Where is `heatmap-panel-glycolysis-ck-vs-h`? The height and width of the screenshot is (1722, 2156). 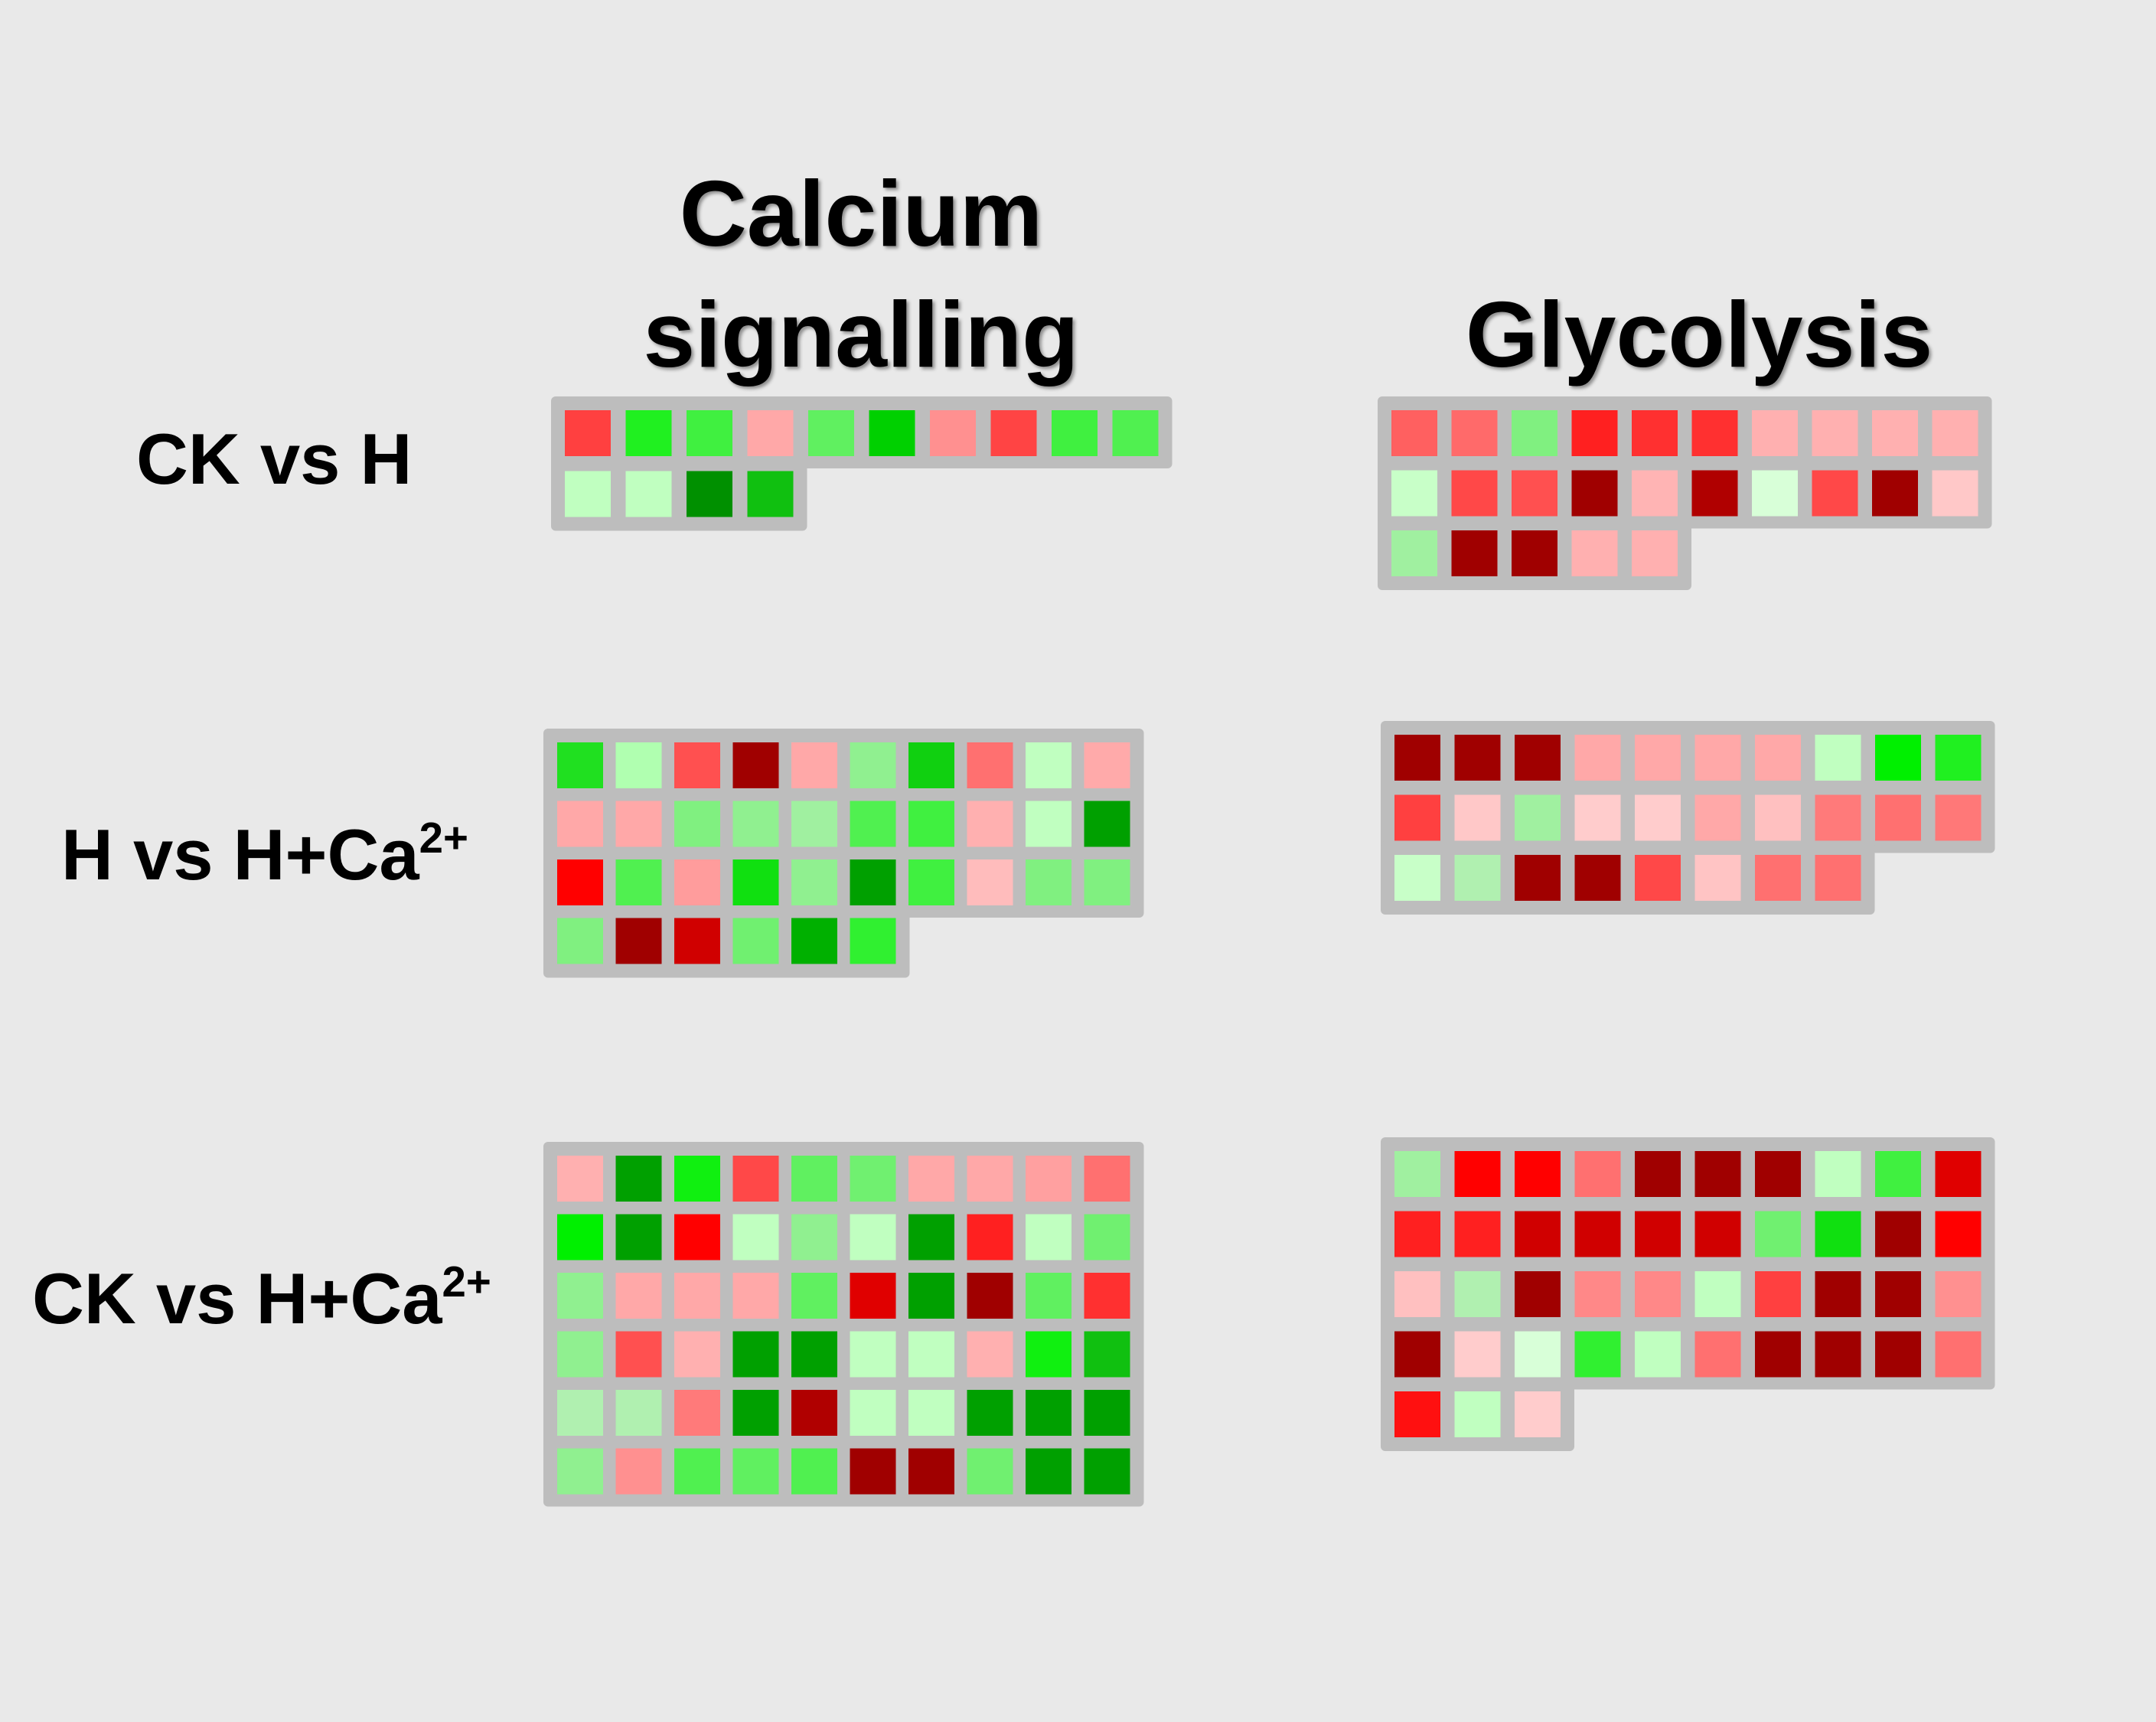
heatmap-panel-glycolysis-ck-vs-h is located at coordinates (1687, 495).